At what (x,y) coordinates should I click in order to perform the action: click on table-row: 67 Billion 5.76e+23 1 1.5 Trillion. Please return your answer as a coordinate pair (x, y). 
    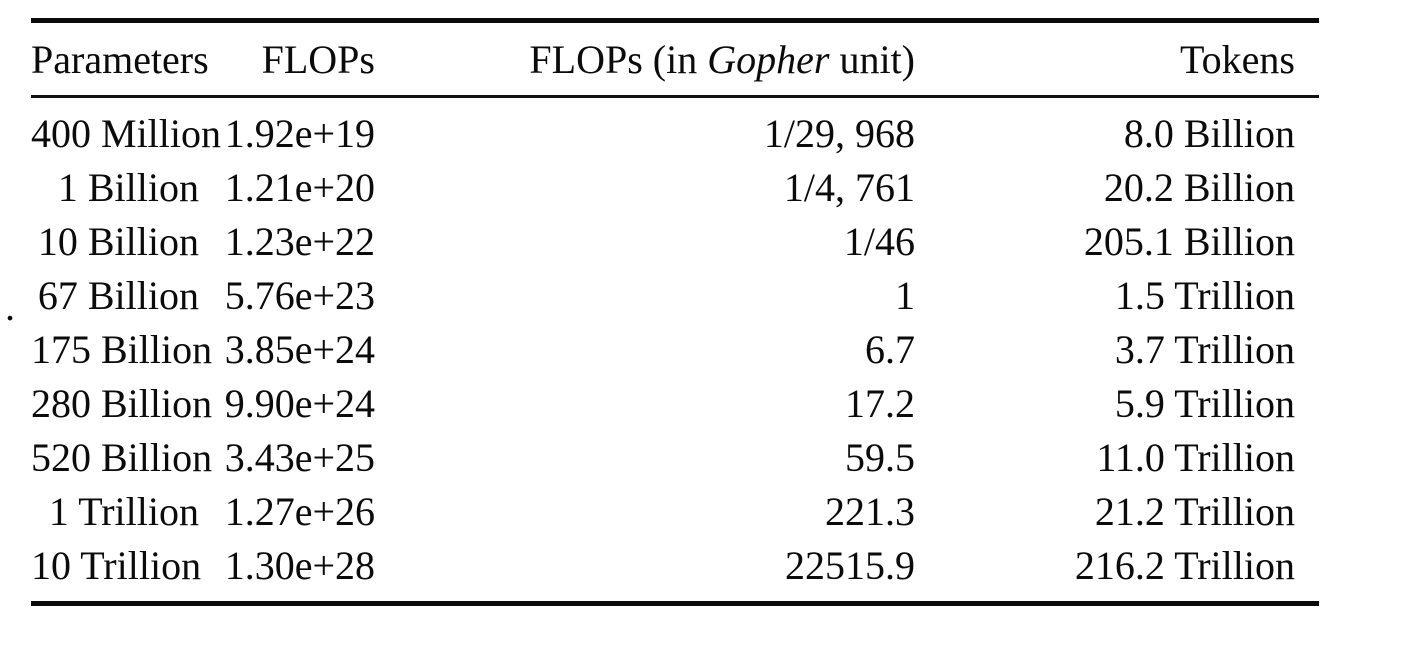
    Looking at the image, I should click on (675, 296).